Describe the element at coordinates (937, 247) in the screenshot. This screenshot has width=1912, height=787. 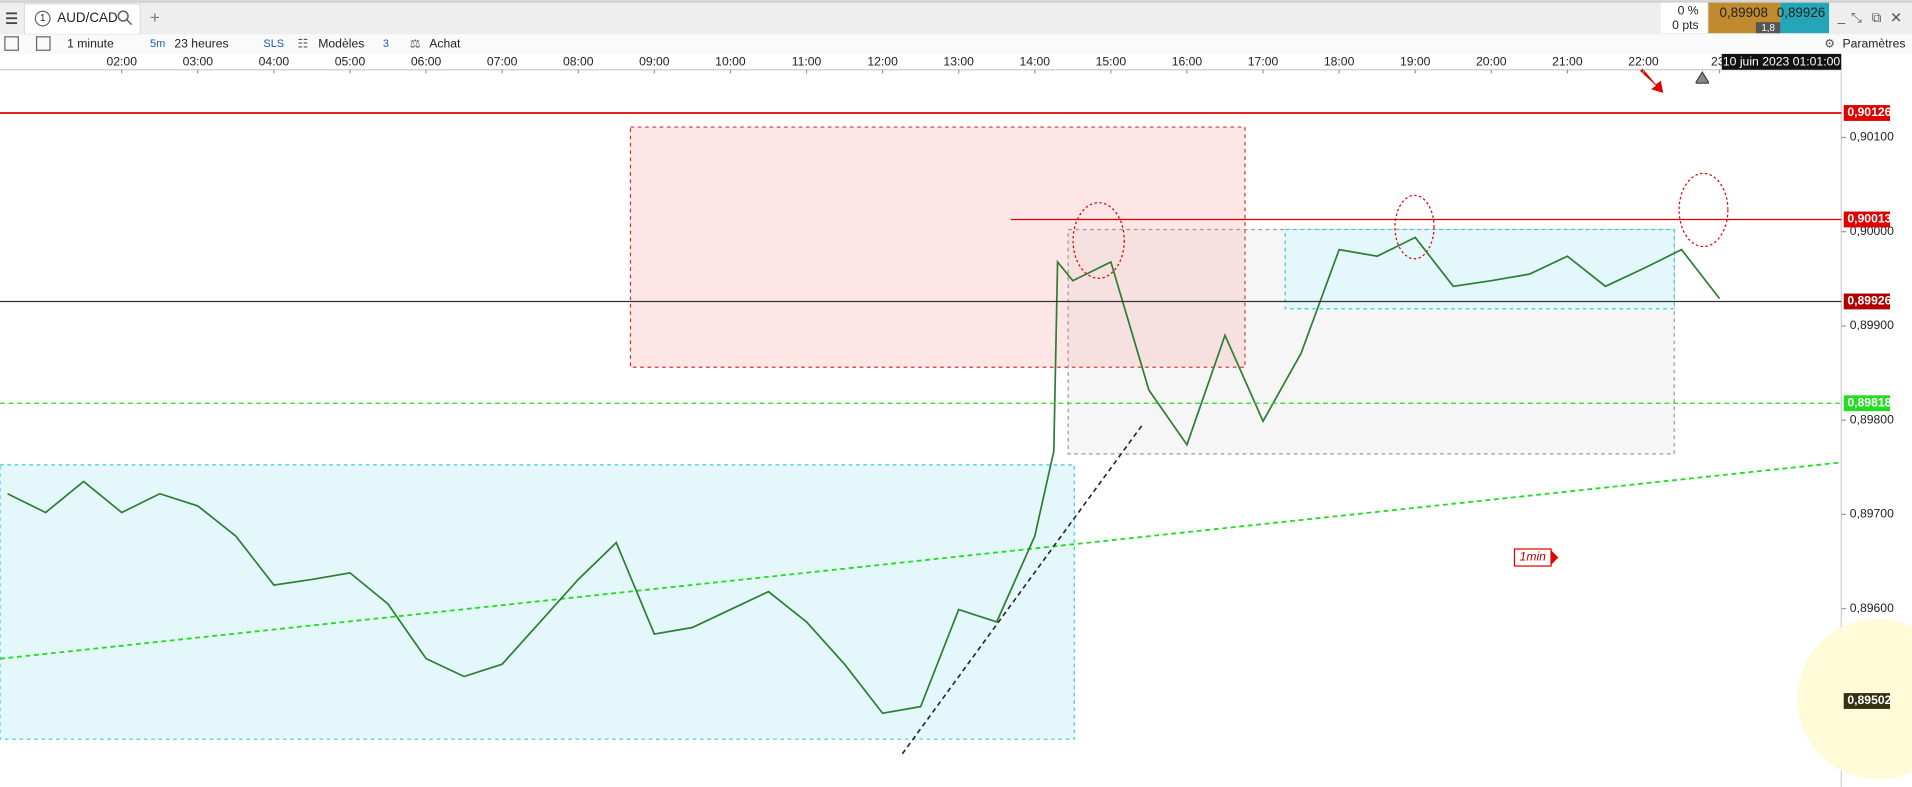
I see `supply-zone` at that location.